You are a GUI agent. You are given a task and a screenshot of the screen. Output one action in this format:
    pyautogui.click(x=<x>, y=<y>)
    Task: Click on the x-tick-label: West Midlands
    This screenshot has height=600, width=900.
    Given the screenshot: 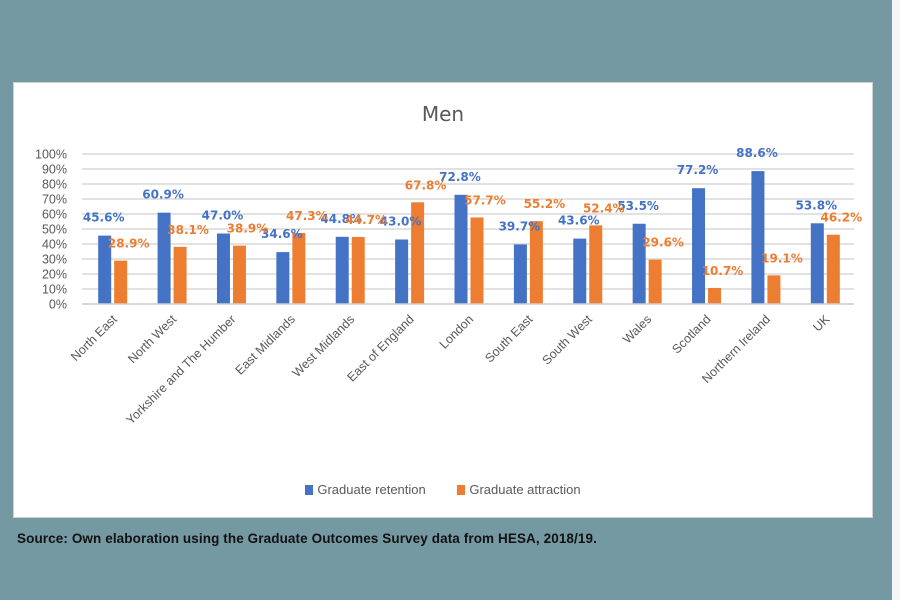 What is the action you would take?
    pyautogui.click(x=324, y=346)
    